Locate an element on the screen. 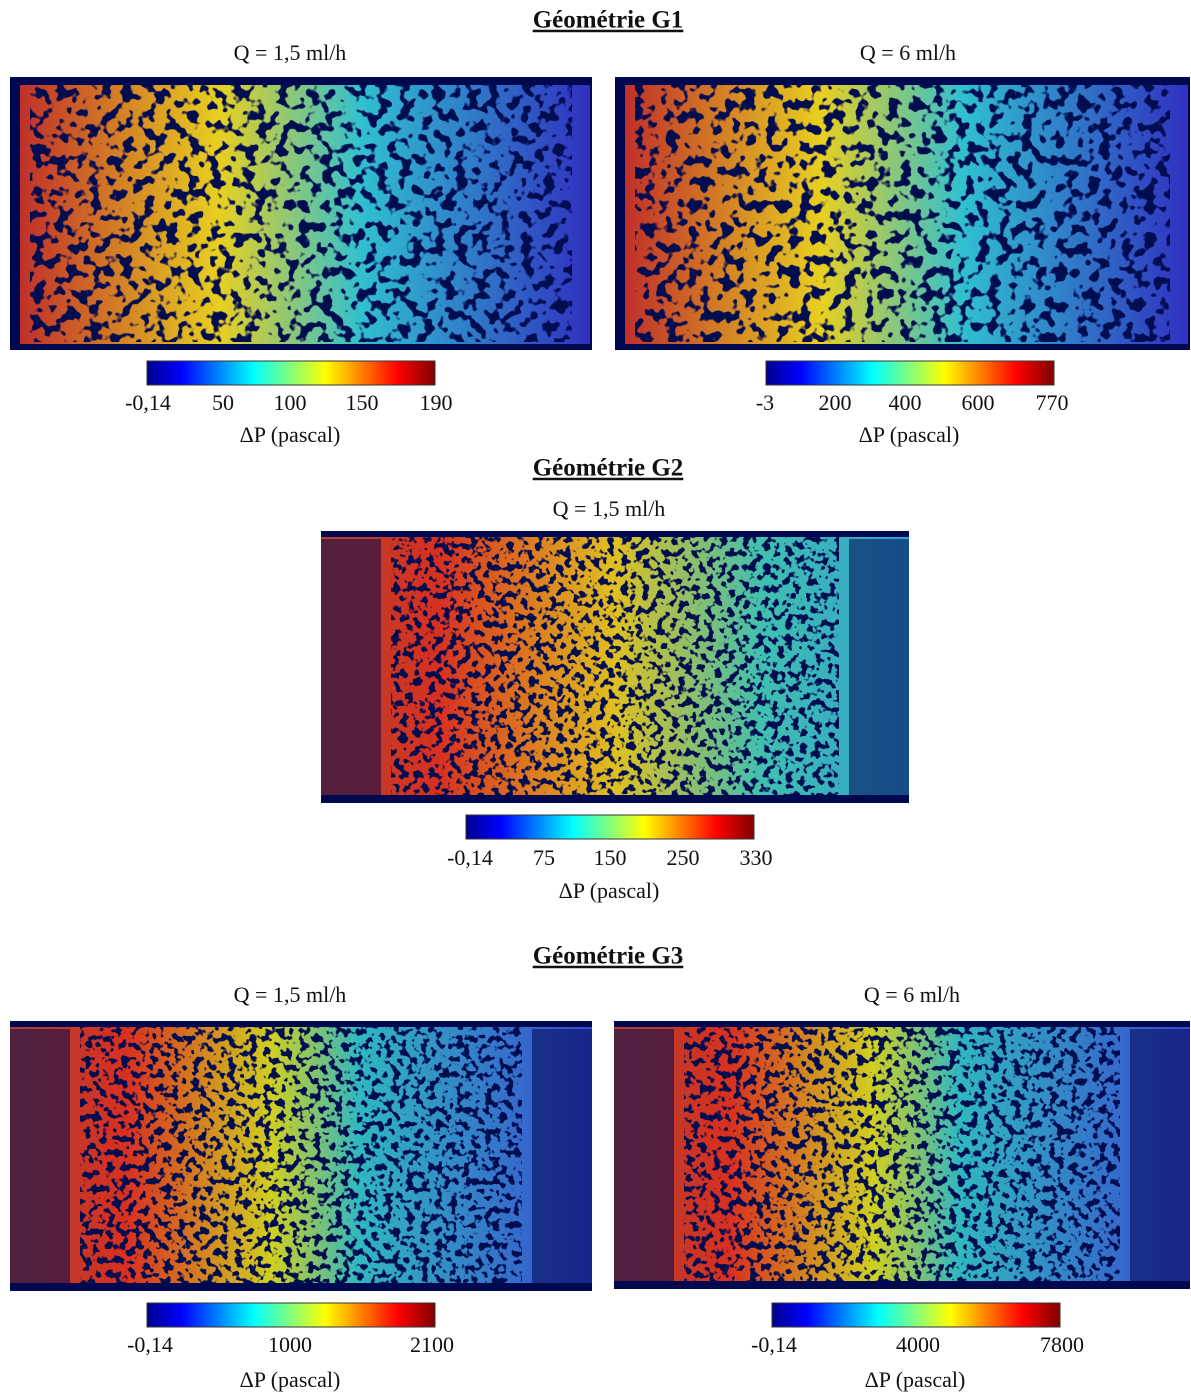 The image size is (1191, 1397). section-title: Géométrie G3 is located at coordinates (608, 956).